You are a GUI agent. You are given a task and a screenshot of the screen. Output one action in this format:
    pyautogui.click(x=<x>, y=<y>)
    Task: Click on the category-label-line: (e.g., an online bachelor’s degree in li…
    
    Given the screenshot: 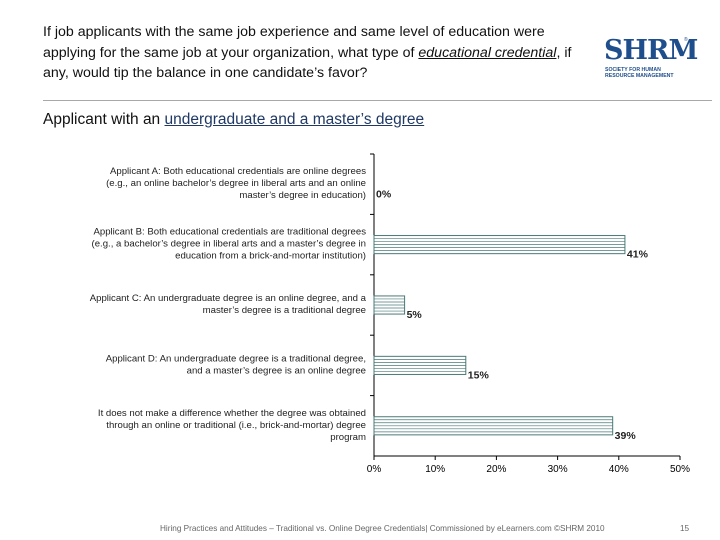 What is the action you would take?
    pyautogui.click(x=236, y=183)
    